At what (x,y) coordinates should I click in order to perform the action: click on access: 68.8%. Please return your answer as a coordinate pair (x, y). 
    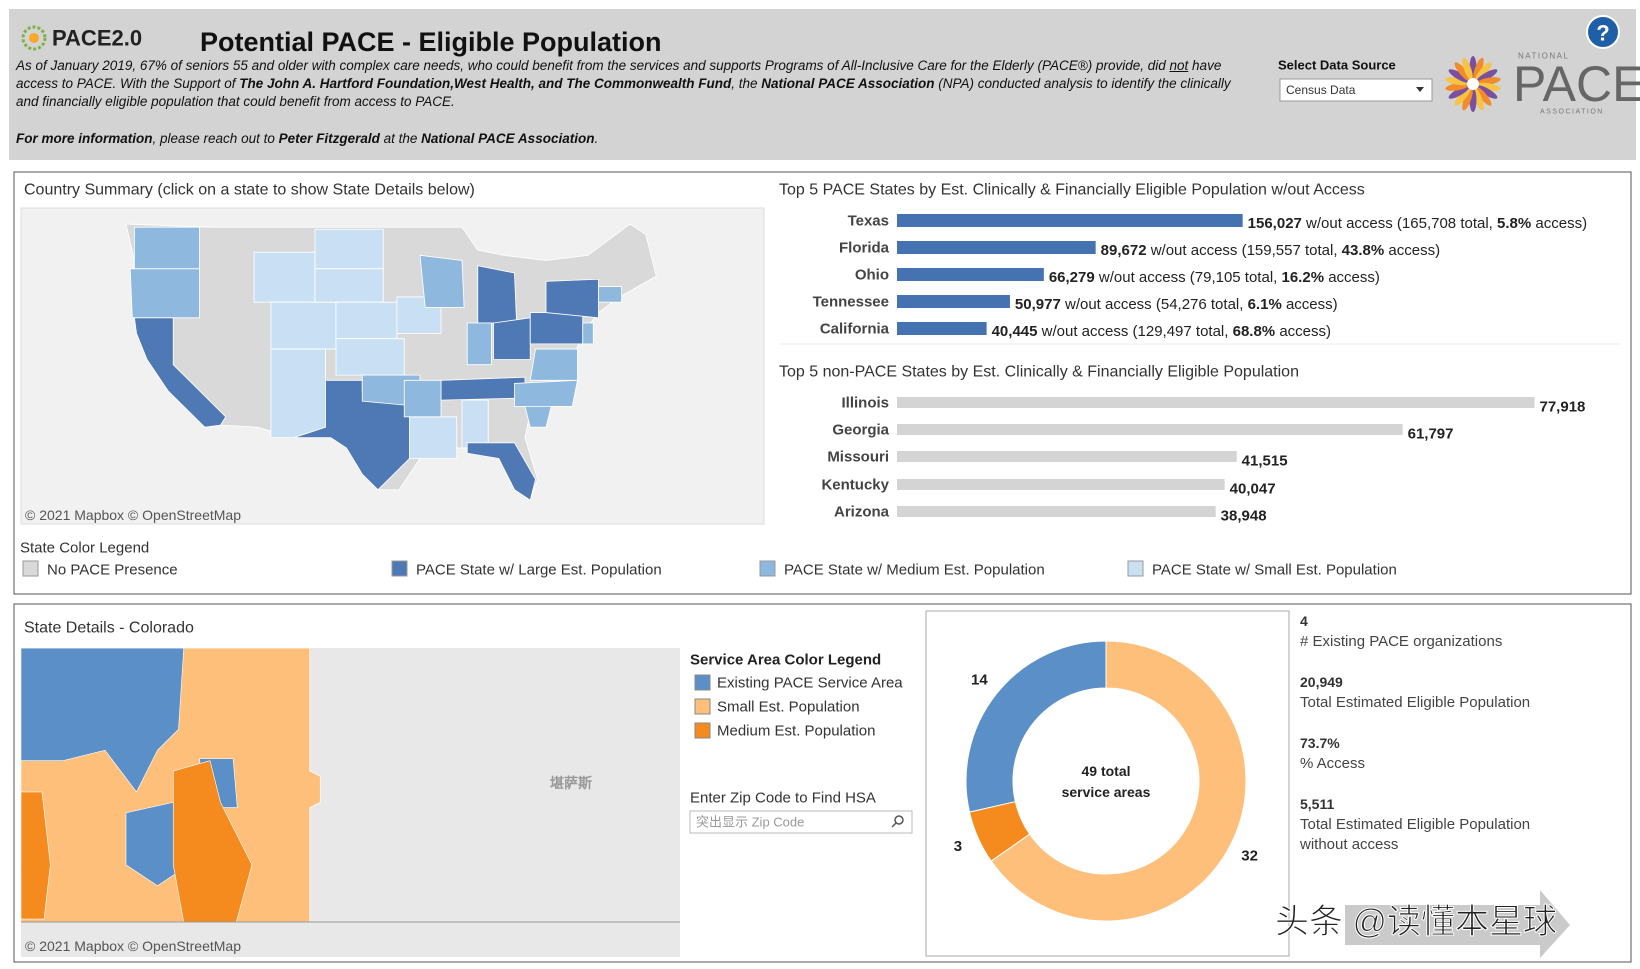
    Looking at the image, I should click on (1254, 331).